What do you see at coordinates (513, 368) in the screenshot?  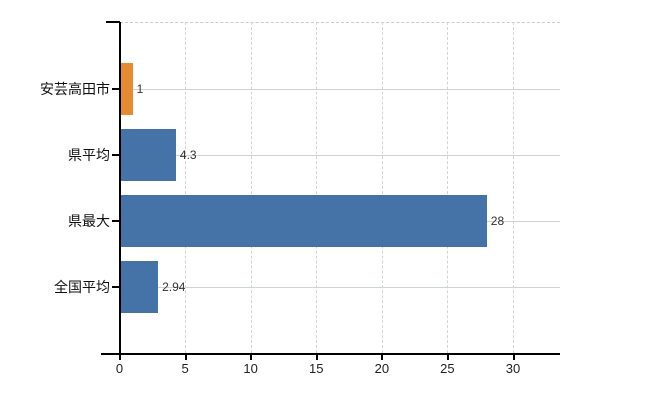 I see `x-tick-label: 30` at bounding box center [513, 368].